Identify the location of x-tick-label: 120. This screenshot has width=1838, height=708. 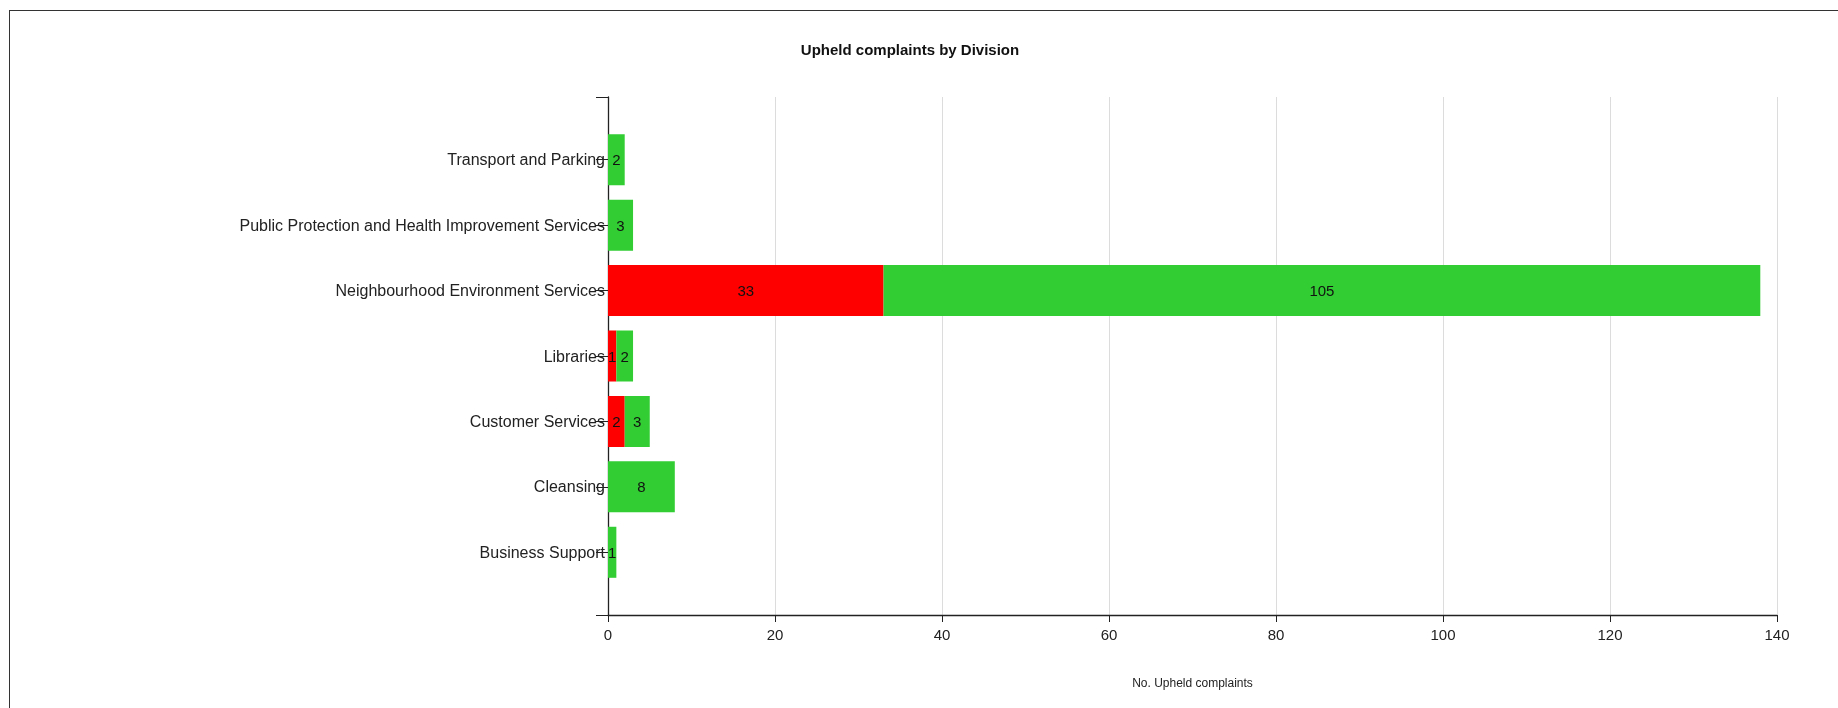
(1610, 634).